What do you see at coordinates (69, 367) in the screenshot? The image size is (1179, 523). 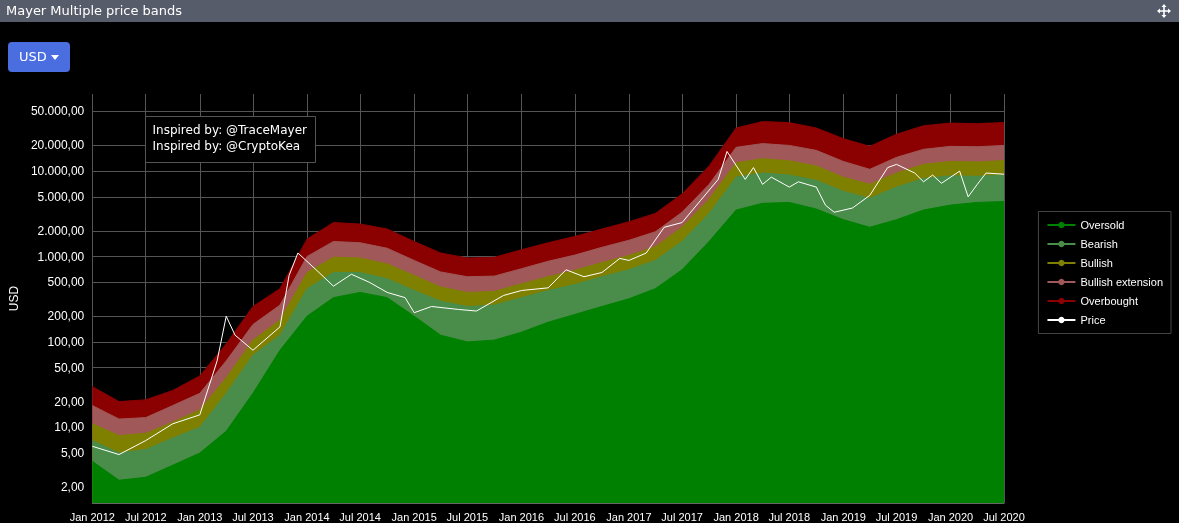 I see `y-tick-label: 50,00` at bounding box center [69, 367].